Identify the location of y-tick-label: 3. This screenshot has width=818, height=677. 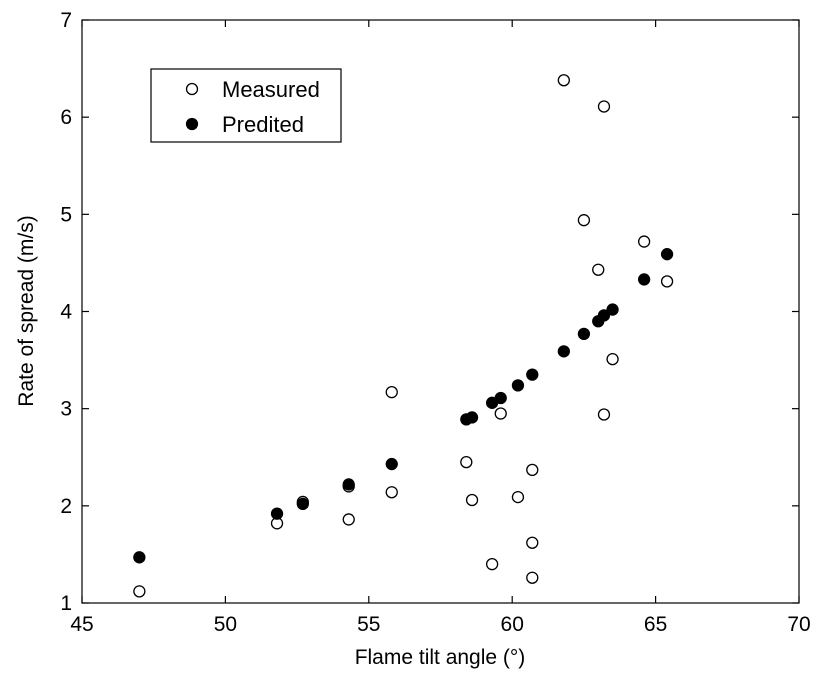
(66, 409).